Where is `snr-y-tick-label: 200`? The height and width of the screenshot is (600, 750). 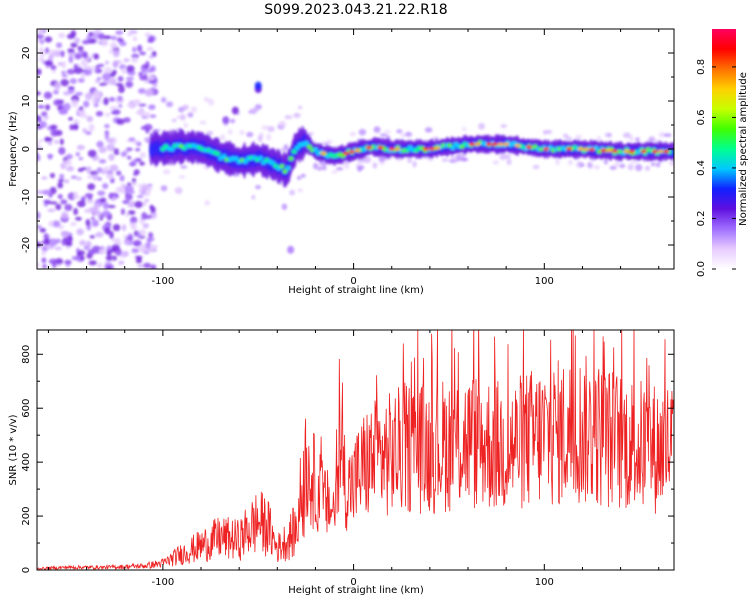
snr-y-tick-label: 200 is located at coordinates (26, 516).